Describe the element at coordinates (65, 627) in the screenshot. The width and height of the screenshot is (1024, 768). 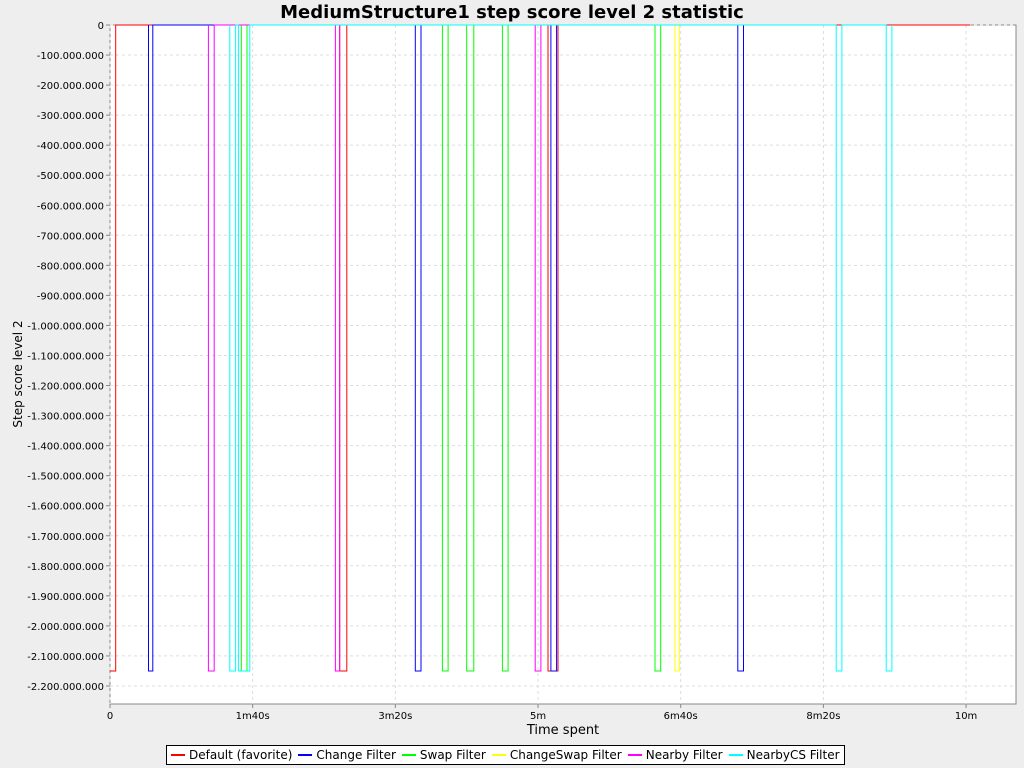
I see `y-tick-label: -2.000.000.000` at that location.